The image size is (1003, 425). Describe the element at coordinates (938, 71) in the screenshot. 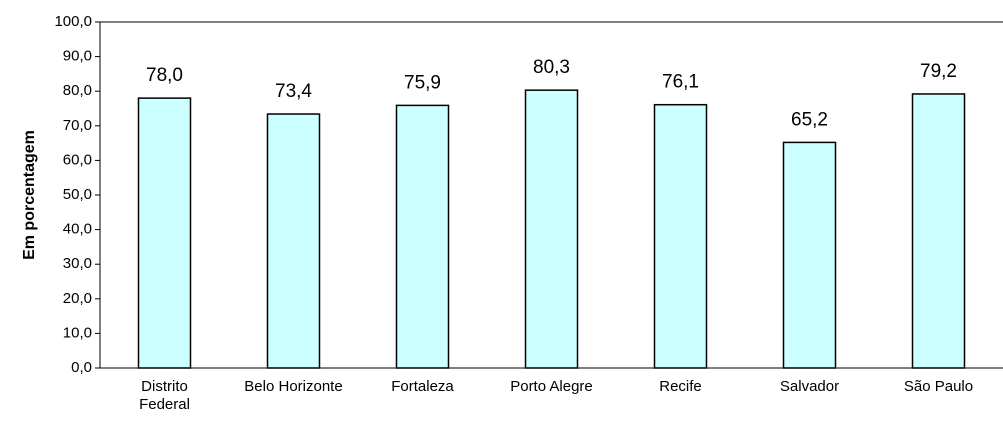

I see `value-label: 79,2` at that location.